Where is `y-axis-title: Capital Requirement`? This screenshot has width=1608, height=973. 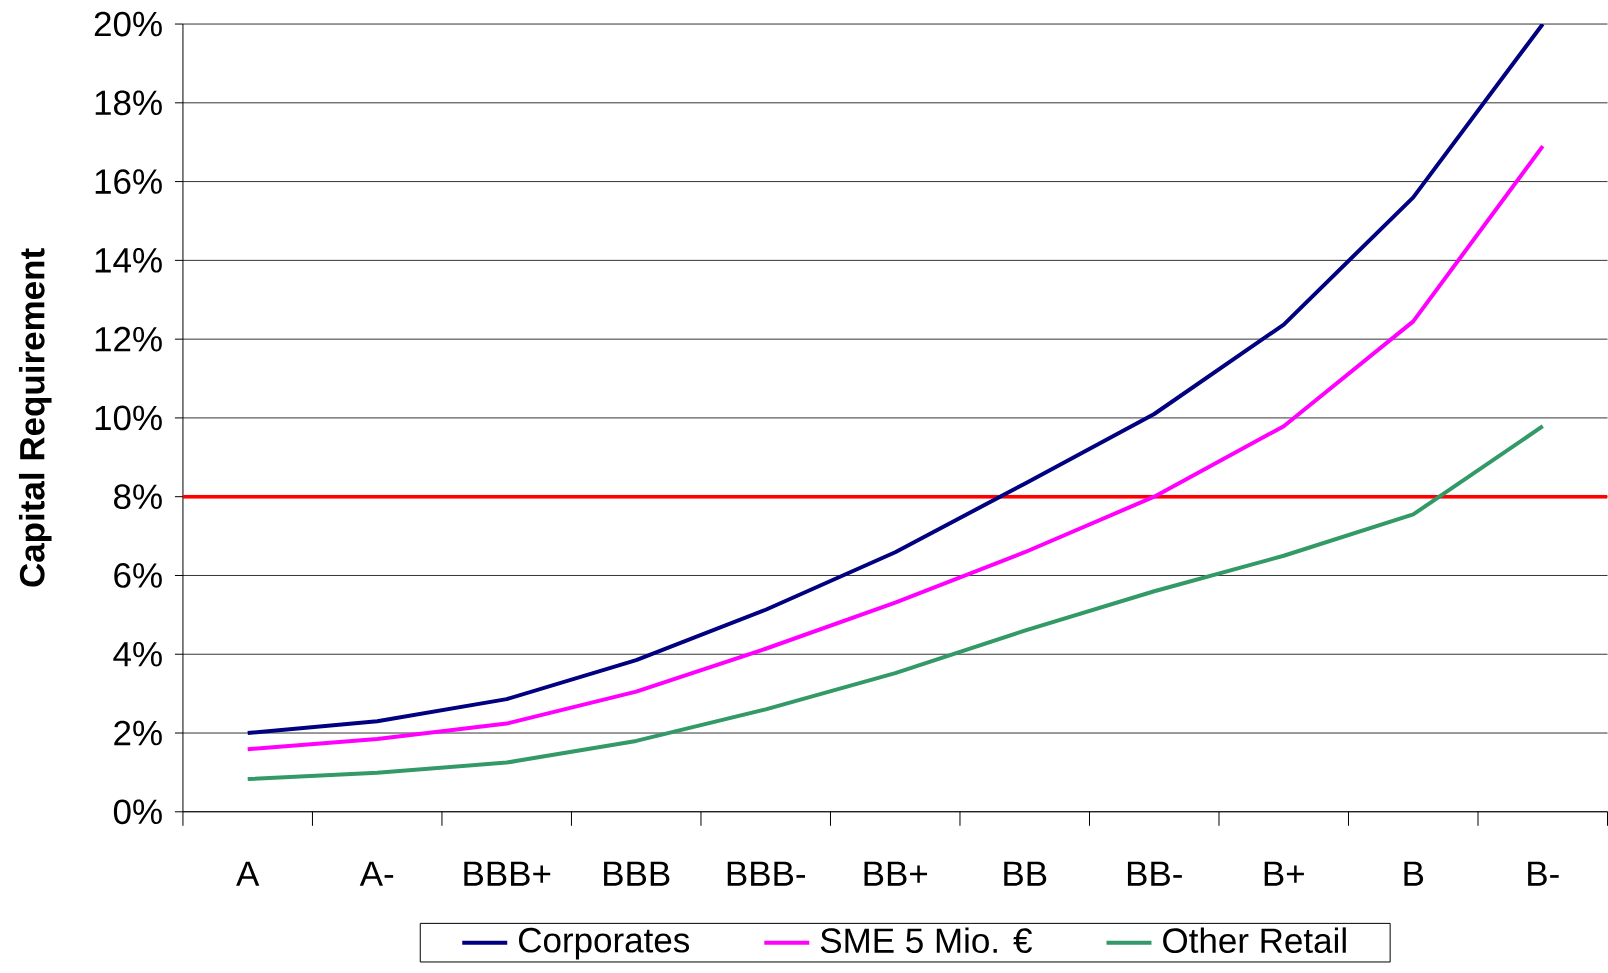 y-axis-title: Capital Requirement is located at coordinates (35, 417).